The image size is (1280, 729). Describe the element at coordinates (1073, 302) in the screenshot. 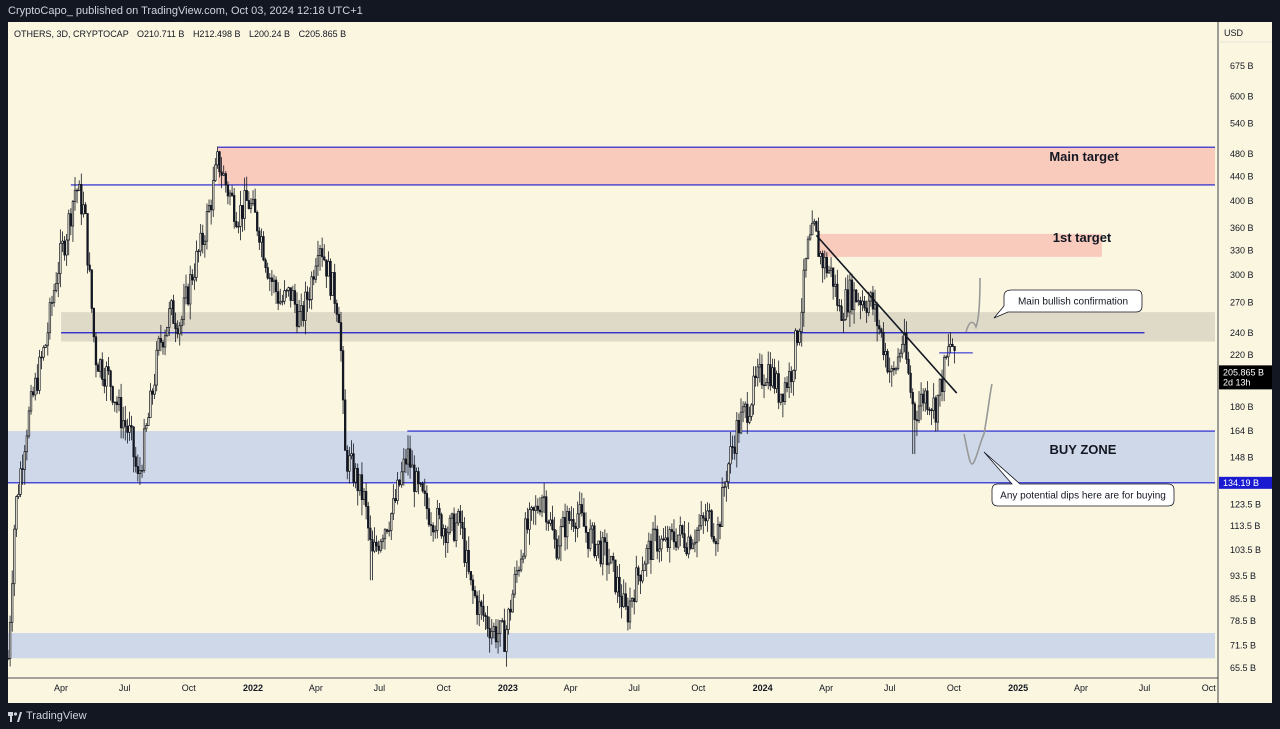

I see `bullish-confirmation-text: Main bullish confirmation` at that location.